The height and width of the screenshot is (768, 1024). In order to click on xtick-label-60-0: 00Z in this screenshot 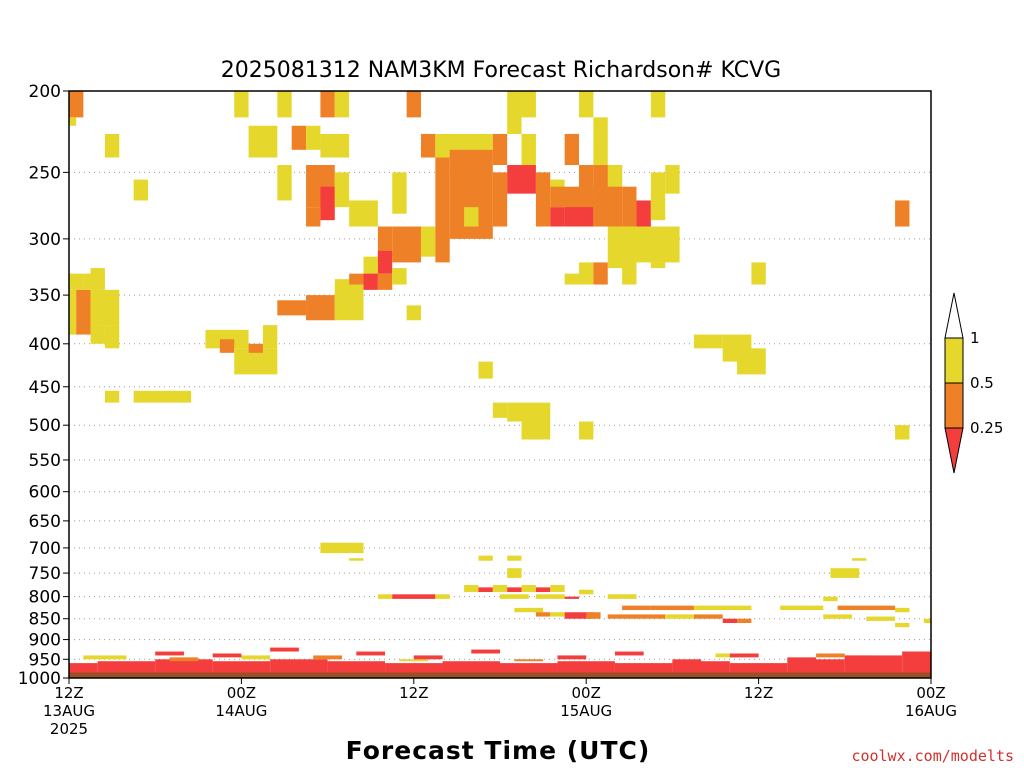, I will do `click(930, 693)`.